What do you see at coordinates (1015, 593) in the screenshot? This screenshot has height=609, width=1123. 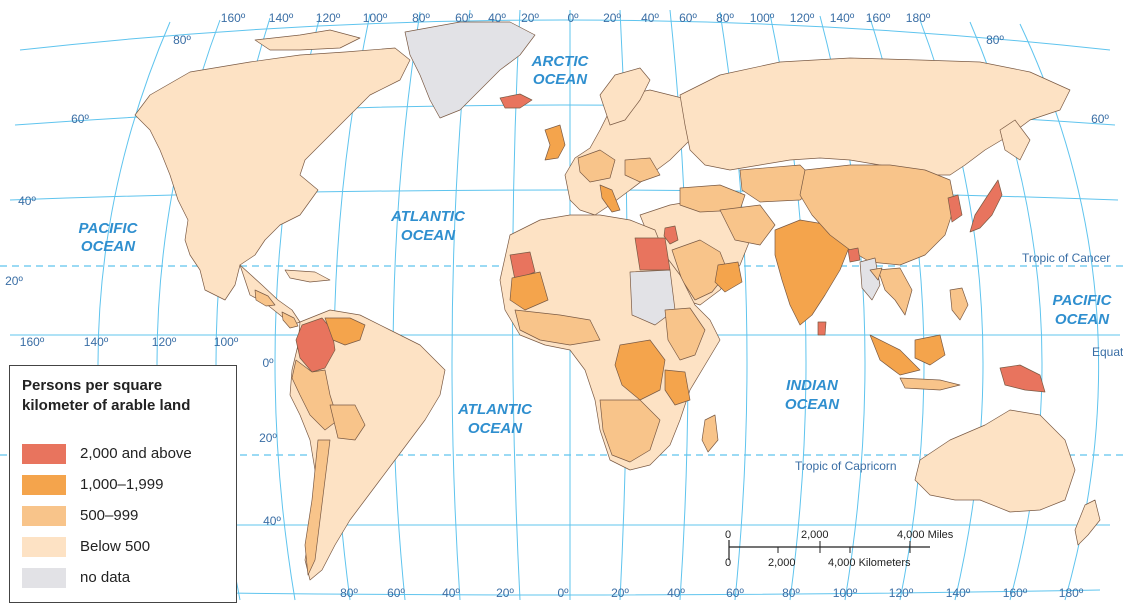 I see `bottom-lon-label: 160º` at bounding box center [1015, 593].